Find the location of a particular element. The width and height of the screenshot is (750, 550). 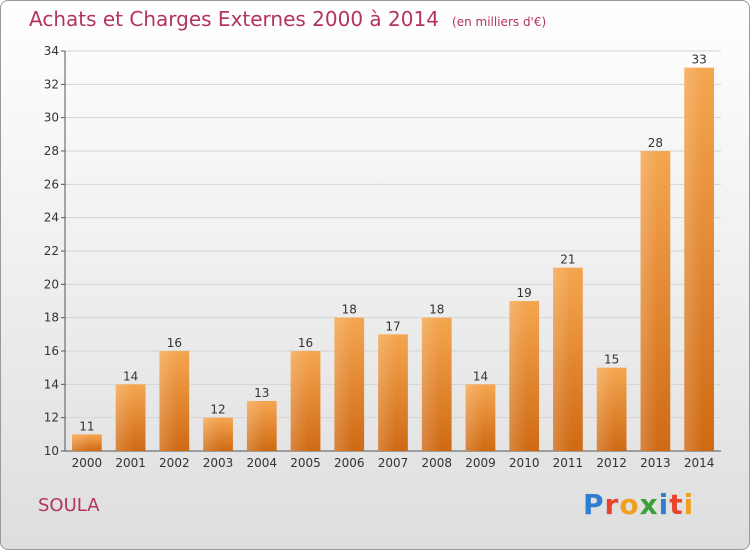

data-label-2013: 28 is located at coordinates (655, 143).